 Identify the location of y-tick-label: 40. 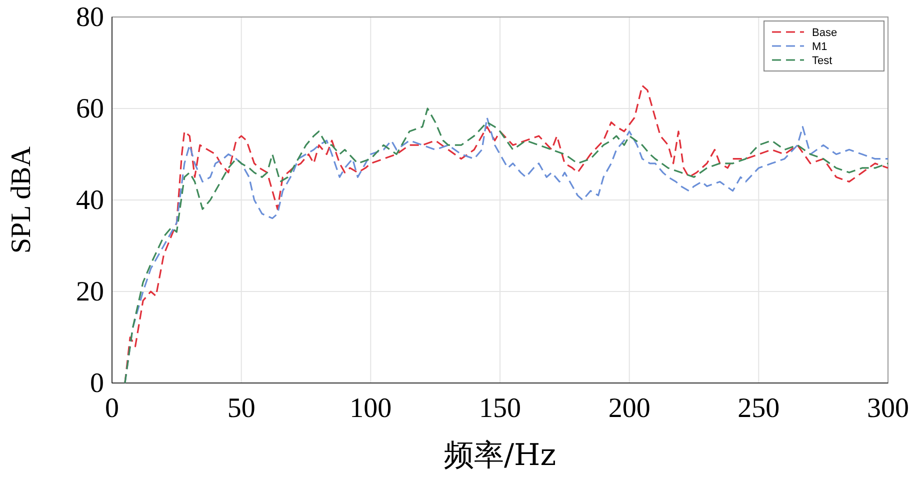
(90, 200).